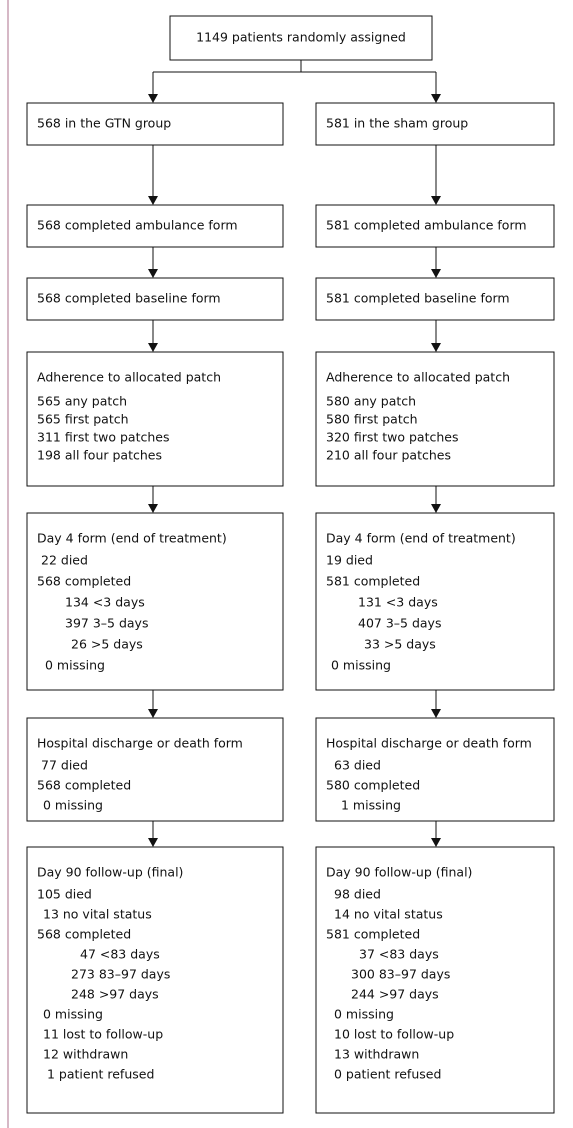 The height and width of the screenshot is (1128, 573). Describe the element at coordinates (83, 419) in the screenshot. I see `box-line: 565 first patch` at that location.